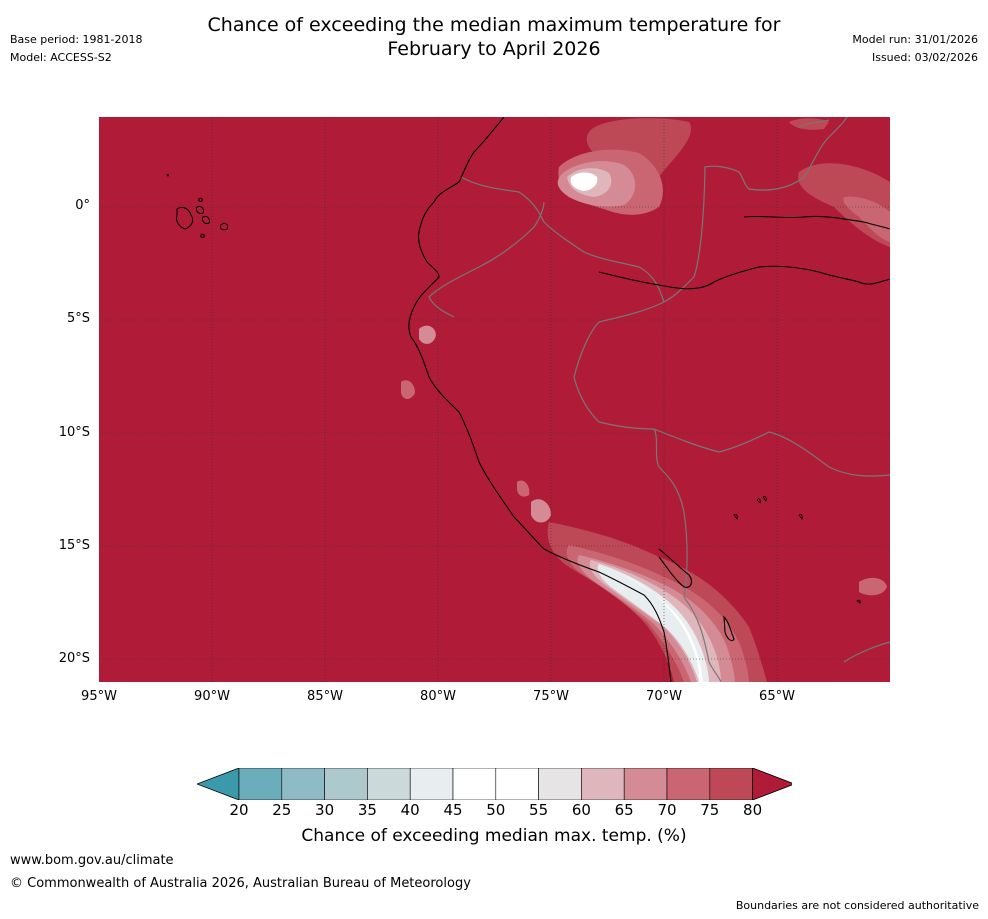  Describe the element at coordinates (61, 57) in the screenshot. I see `model-text: Model: ACCESS-S2` at that location.